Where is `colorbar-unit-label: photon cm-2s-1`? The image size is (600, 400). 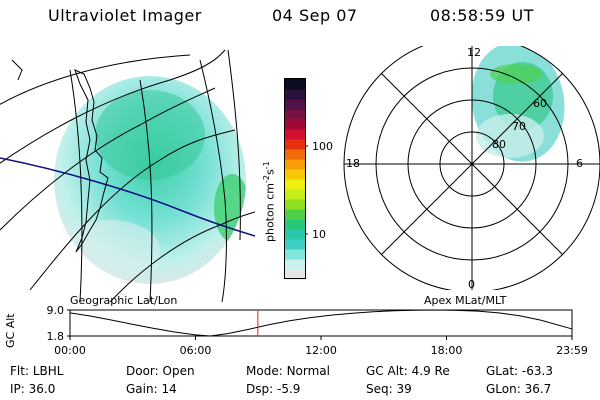 colorbar-unit-label: photon cm-2s-1 is located at coordinates (269, 201).